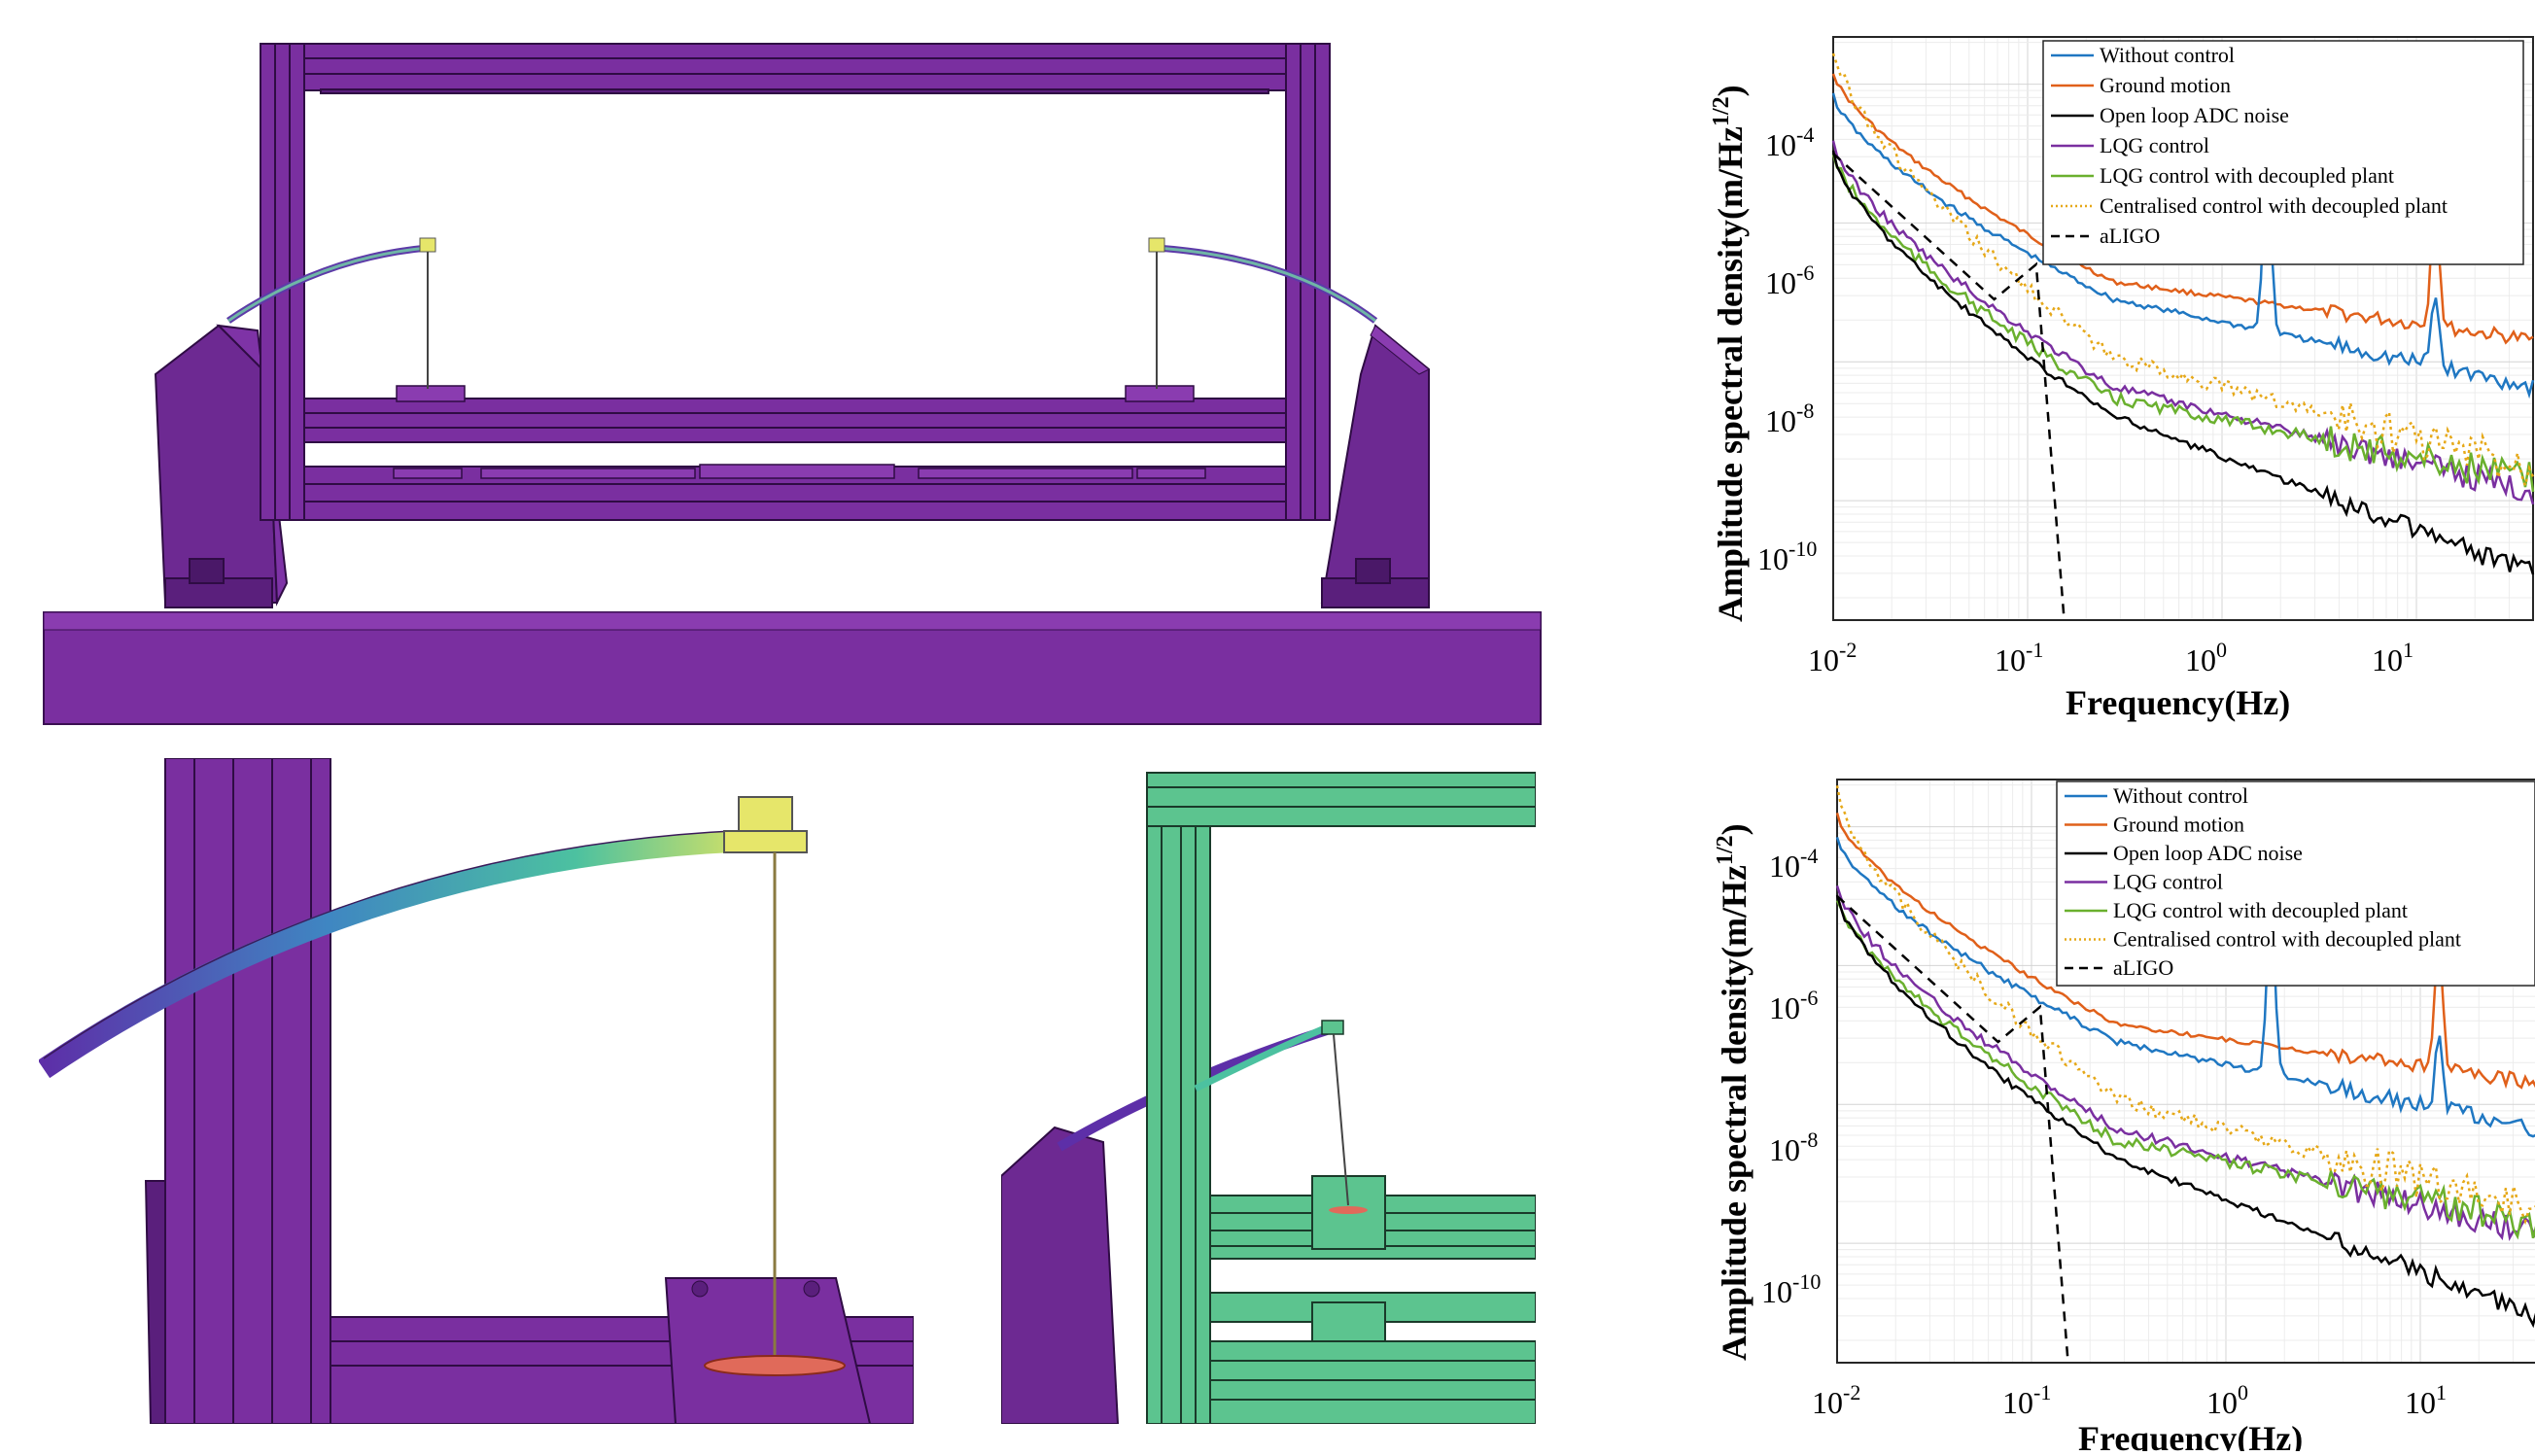 This screenshot has width=2535, height=1456. I want to click on left-blade, so click(327, 284).